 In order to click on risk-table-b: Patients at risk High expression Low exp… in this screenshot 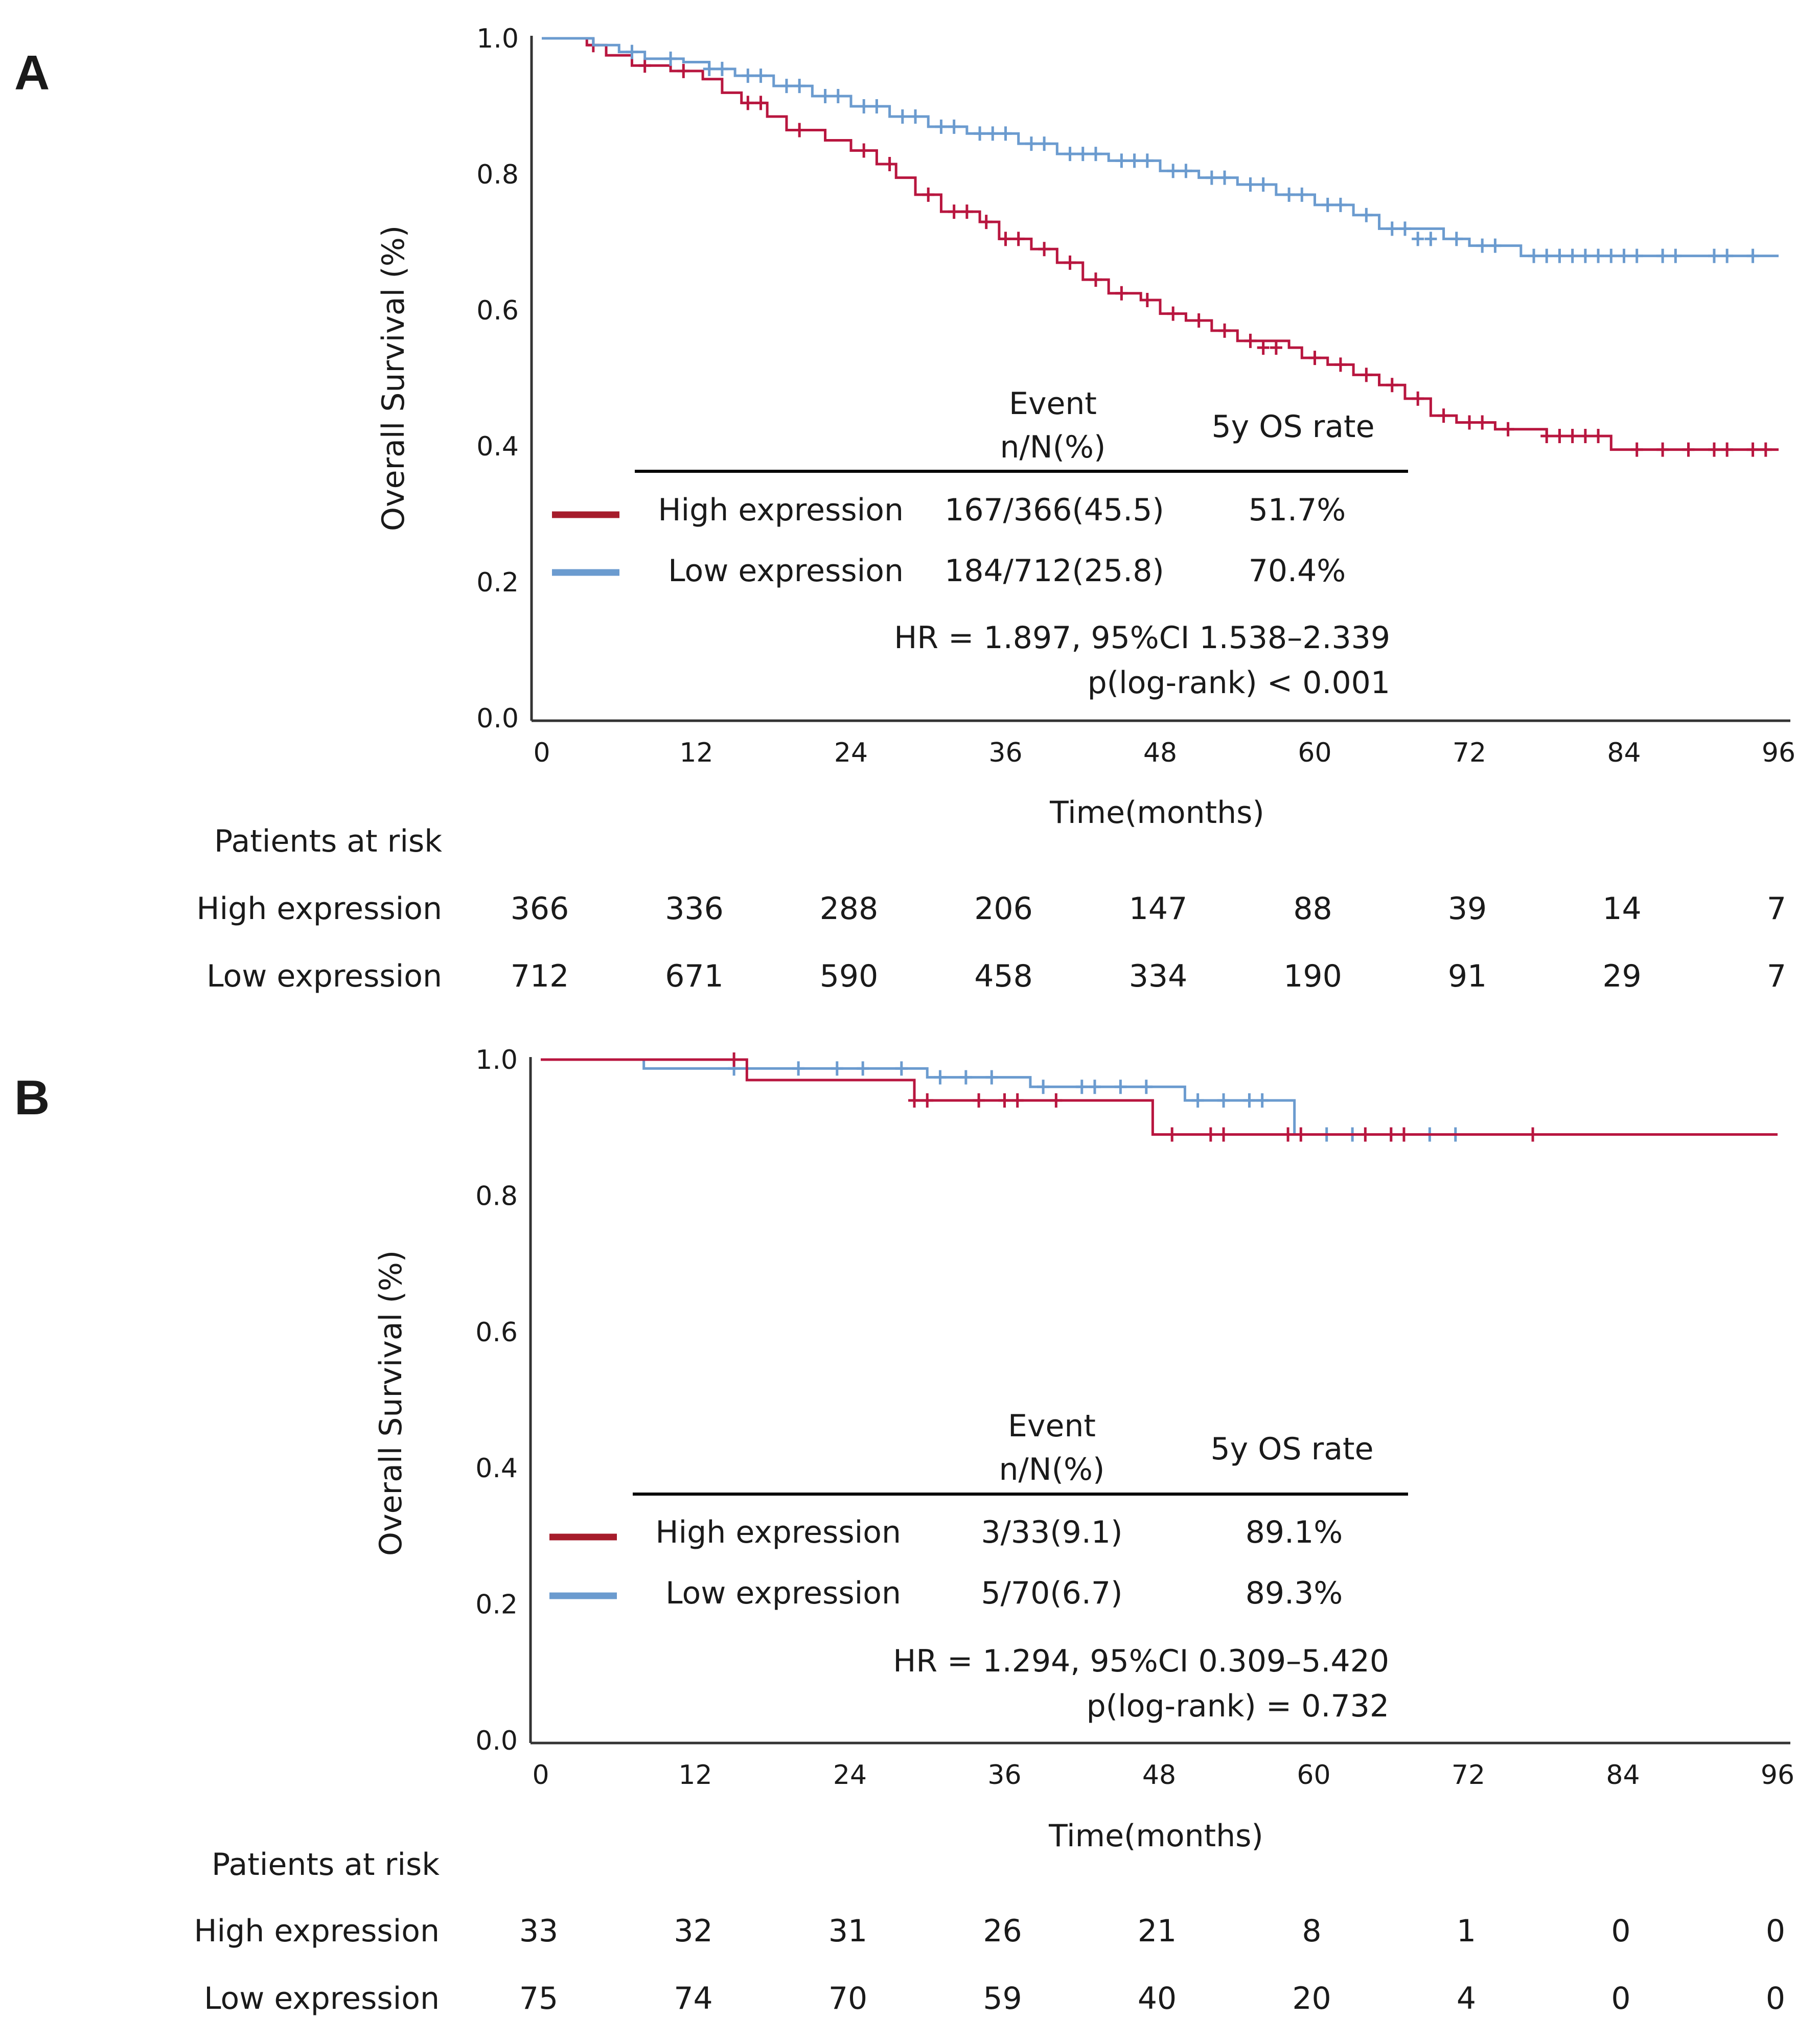, I will do `click(989, 1932)`.